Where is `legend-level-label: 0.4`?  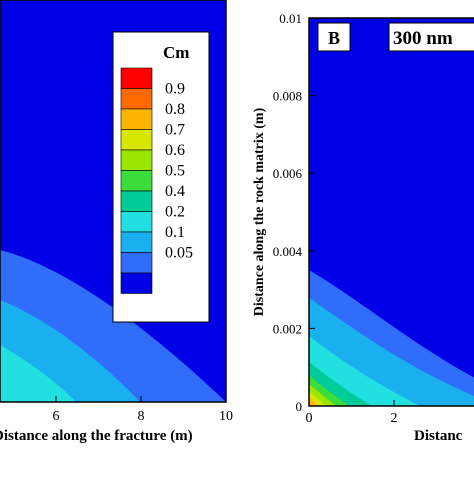 legend-level-label: 0.4 is located at coordinates (175, 191).